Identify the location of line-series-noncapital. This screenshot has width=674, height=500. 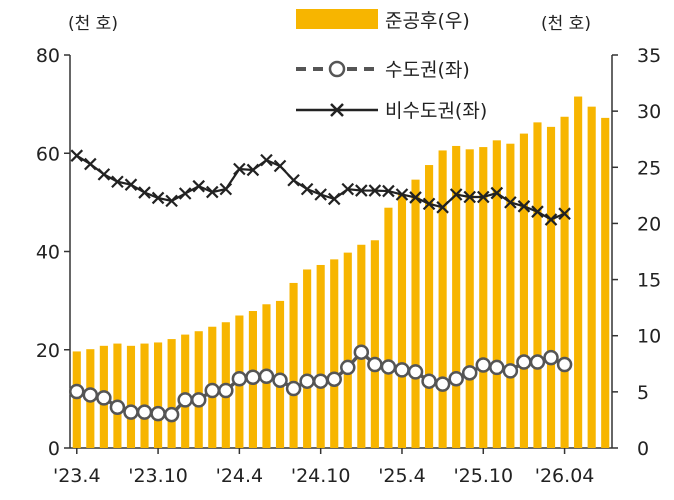
(320, 187).